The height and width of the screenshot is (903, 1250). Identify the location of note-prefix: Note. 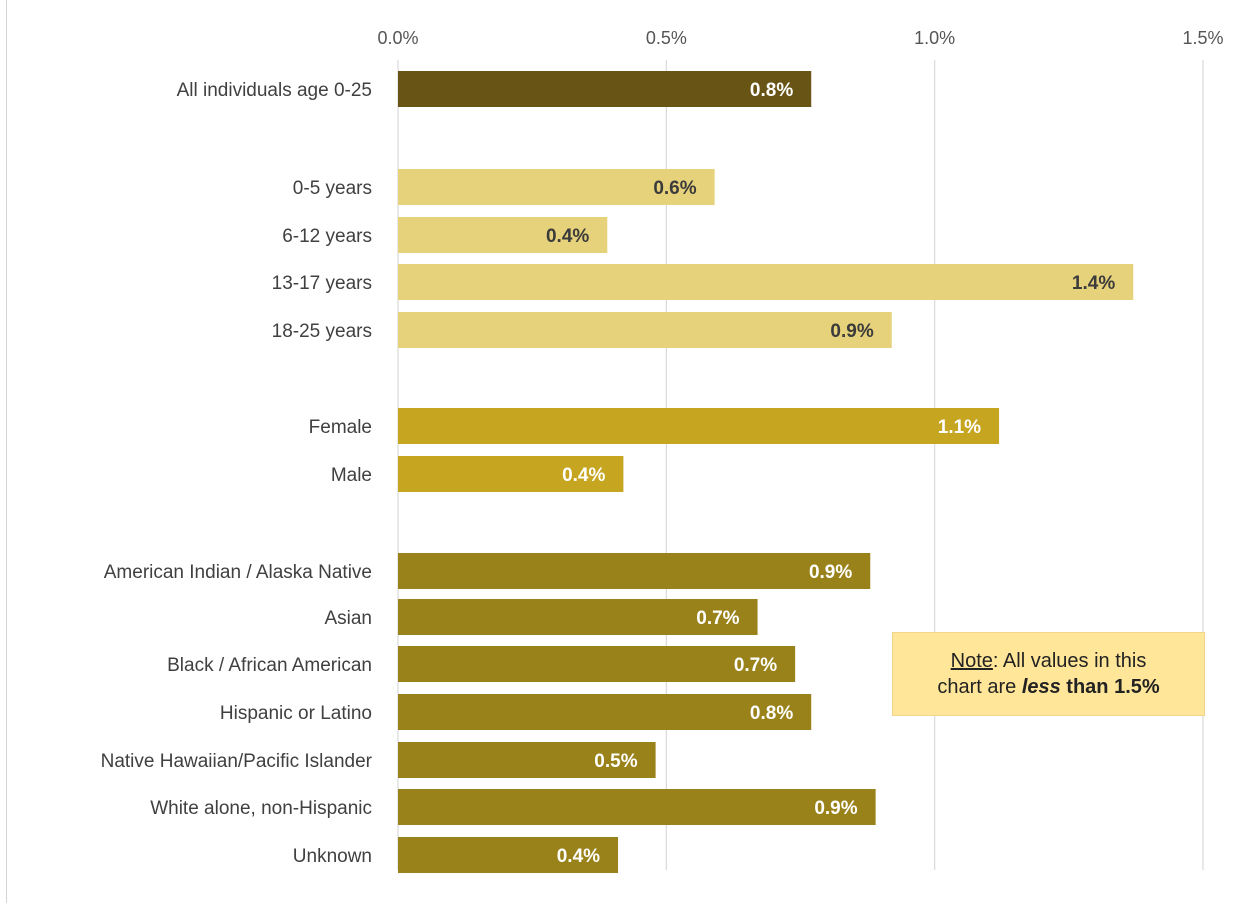
(971, 661).